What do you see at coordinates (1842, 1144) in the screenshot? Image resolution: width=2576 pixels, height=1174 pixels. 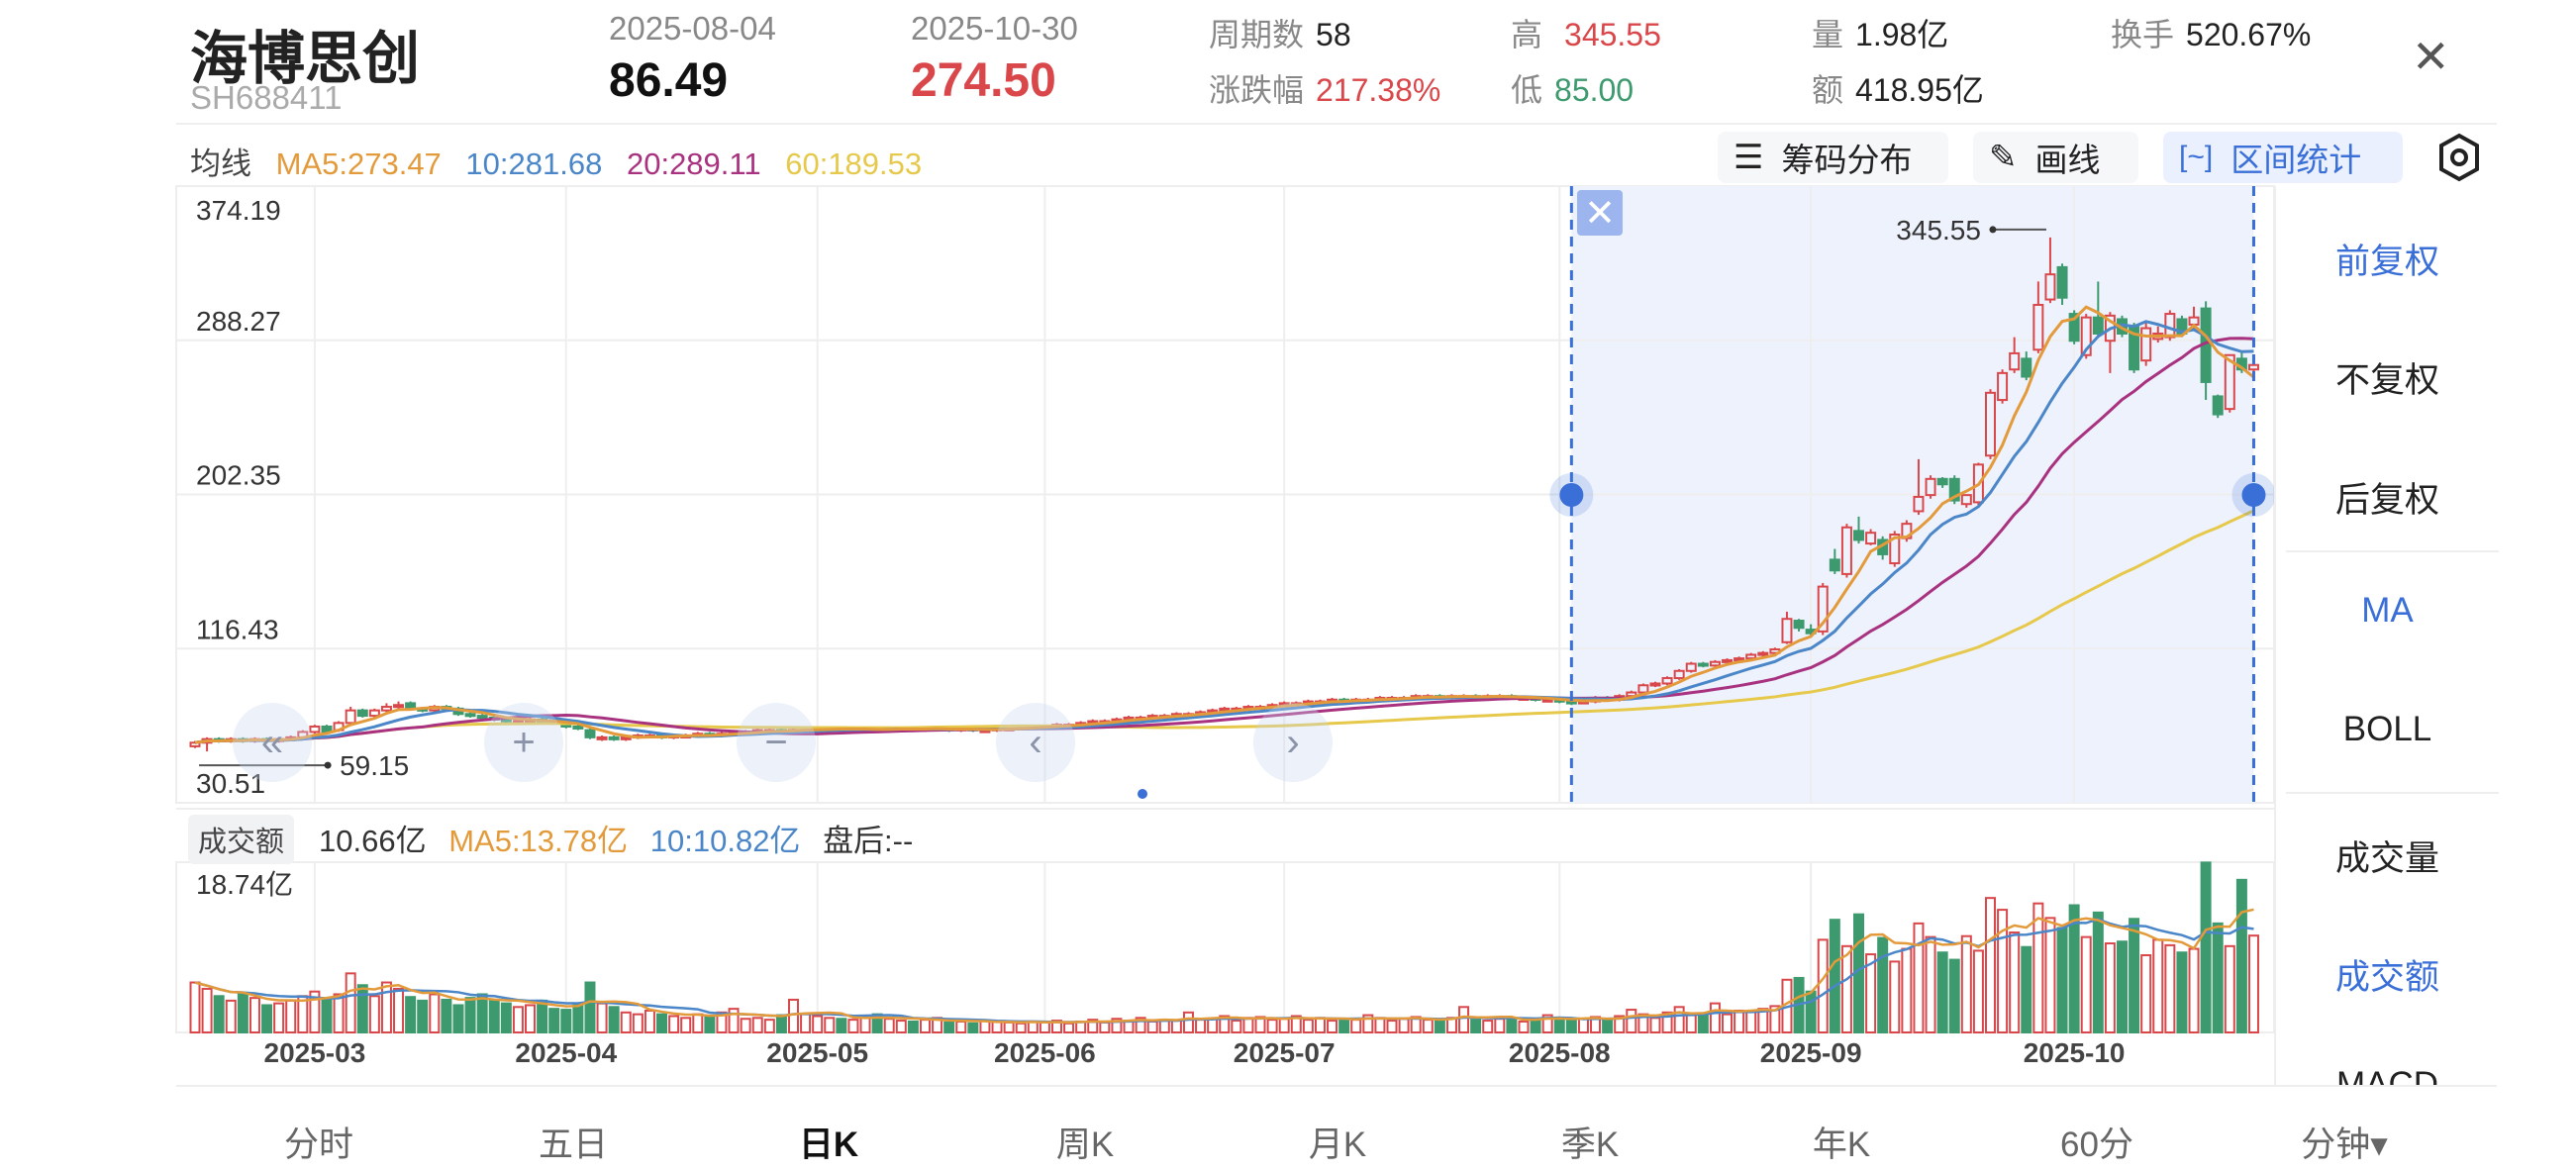 I see `tab-yearly-k: 年K` at bounding box center [1842, 1144].